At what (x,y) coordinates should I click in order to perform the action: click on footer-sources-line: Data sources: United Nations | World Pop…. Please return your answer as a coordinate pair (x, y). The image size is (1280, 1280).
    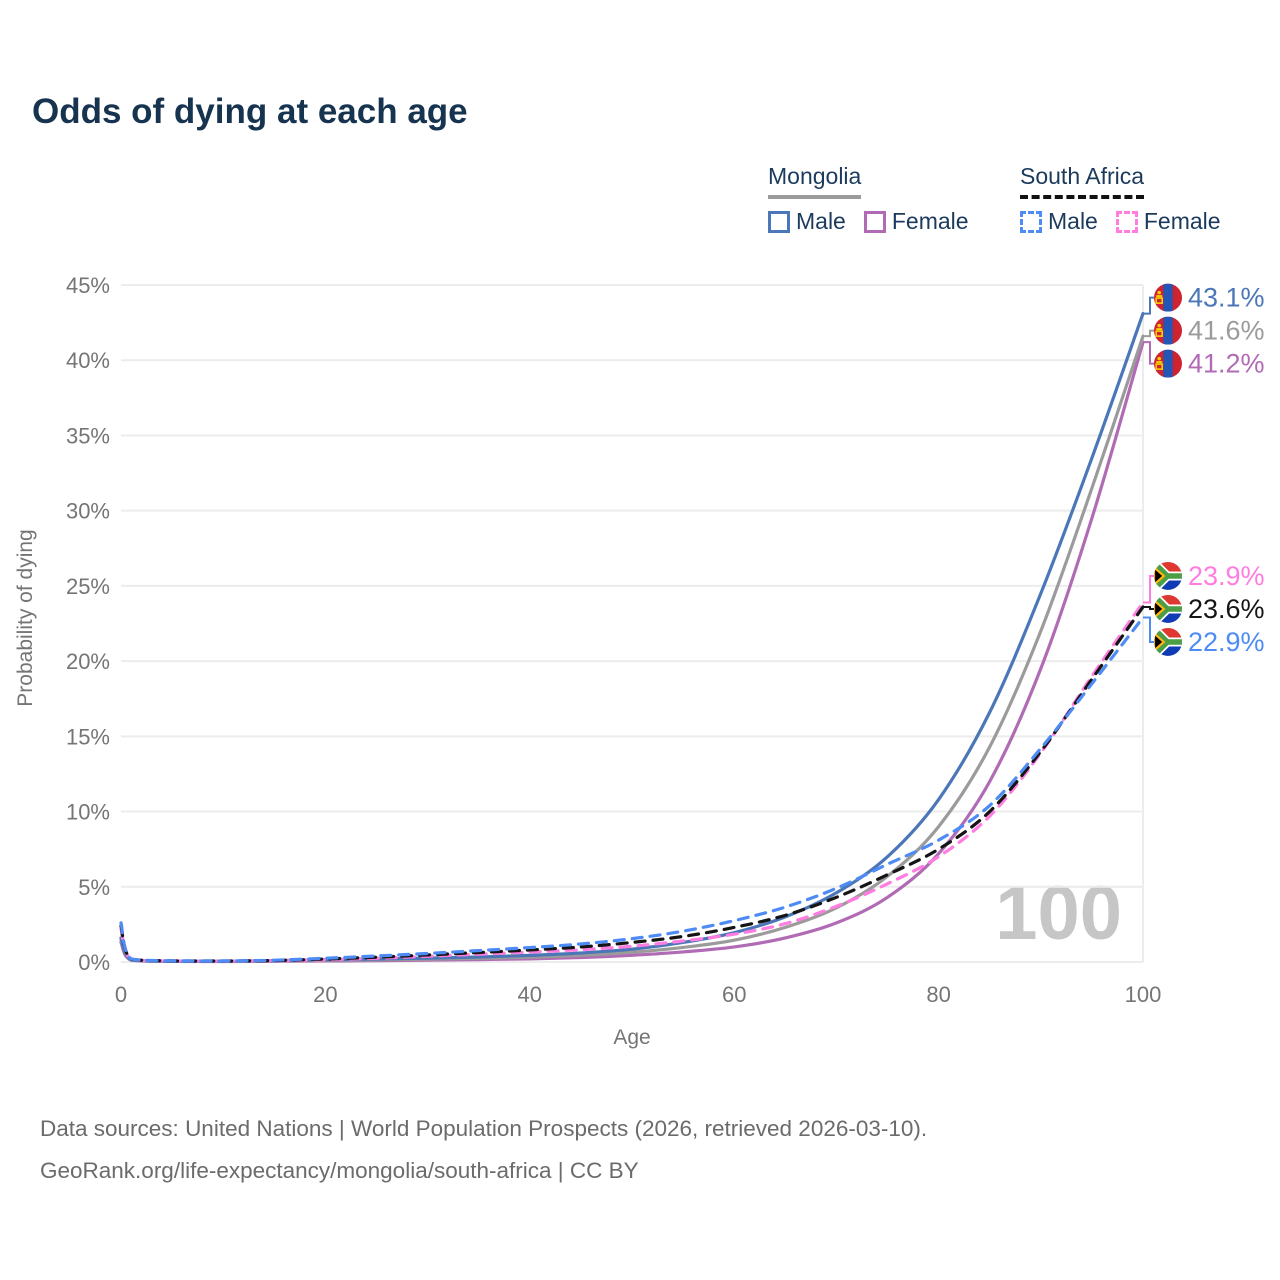
    Looking at the image, I should click on (484, 1128).